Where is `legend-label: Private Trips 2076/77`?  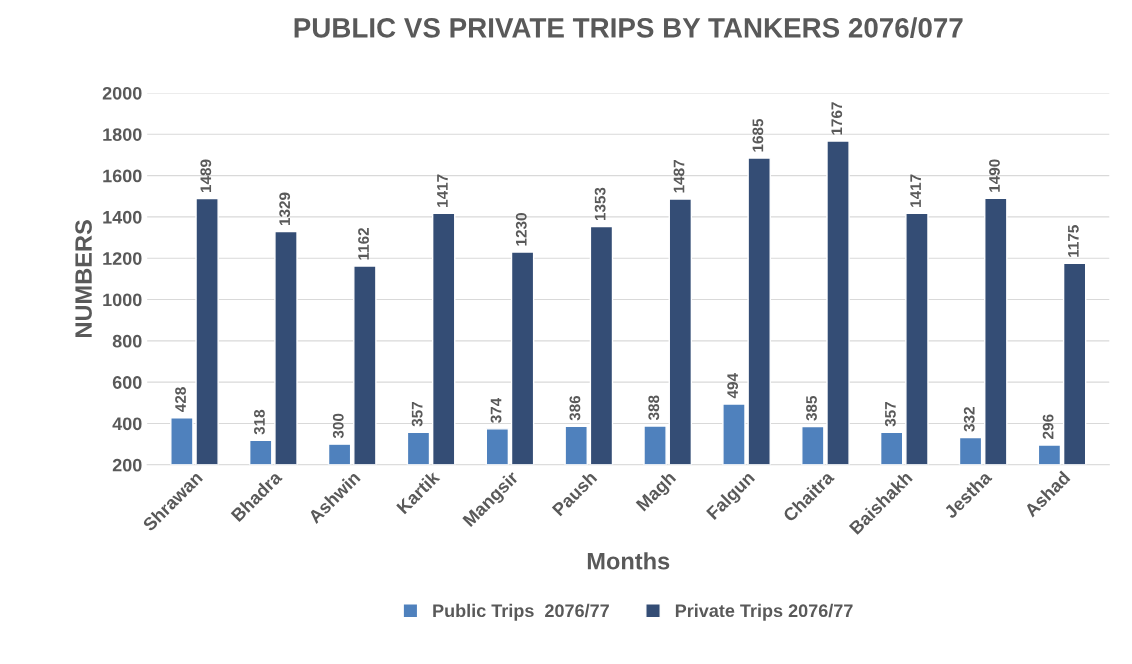
legend-label: Private Trips 2076/77 is located at coordinates (764, 612).